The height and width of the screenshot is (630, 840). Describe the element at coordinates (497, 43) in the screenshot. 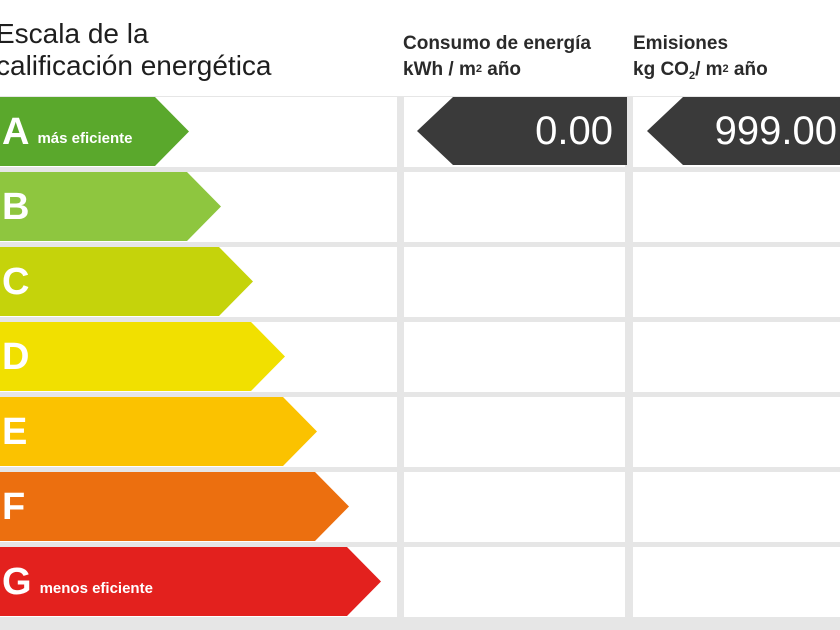

I see `consumo-title: Consumo de energía` at that location.